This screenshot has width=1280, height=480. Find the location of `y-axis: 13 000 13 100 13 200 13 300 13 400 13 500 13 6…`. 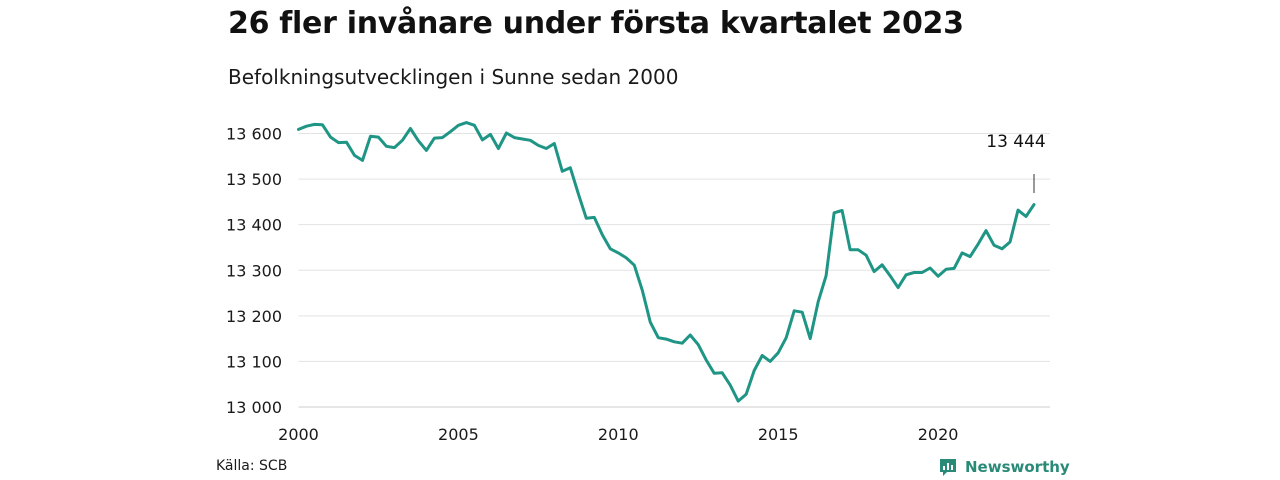

y-axis: 13 000 13 100 13 200 13 300 13 400 13 500 13 6… is located at coordinates (254, 271).